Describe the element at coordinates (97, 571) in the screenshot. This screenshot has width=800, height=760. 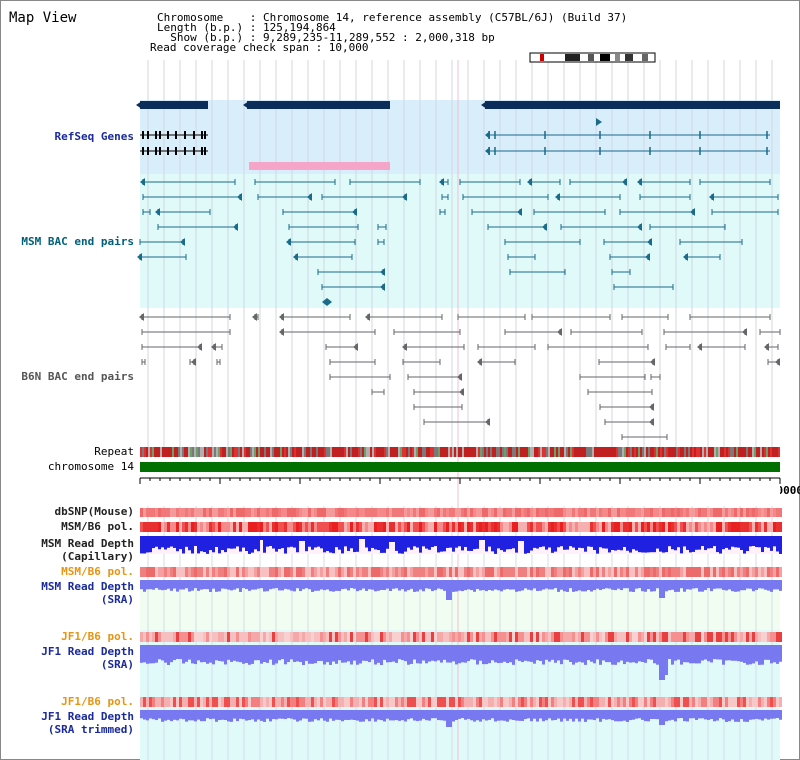
I see `track-label-msm-pol-2: MSM/B6 pol.` at that location.